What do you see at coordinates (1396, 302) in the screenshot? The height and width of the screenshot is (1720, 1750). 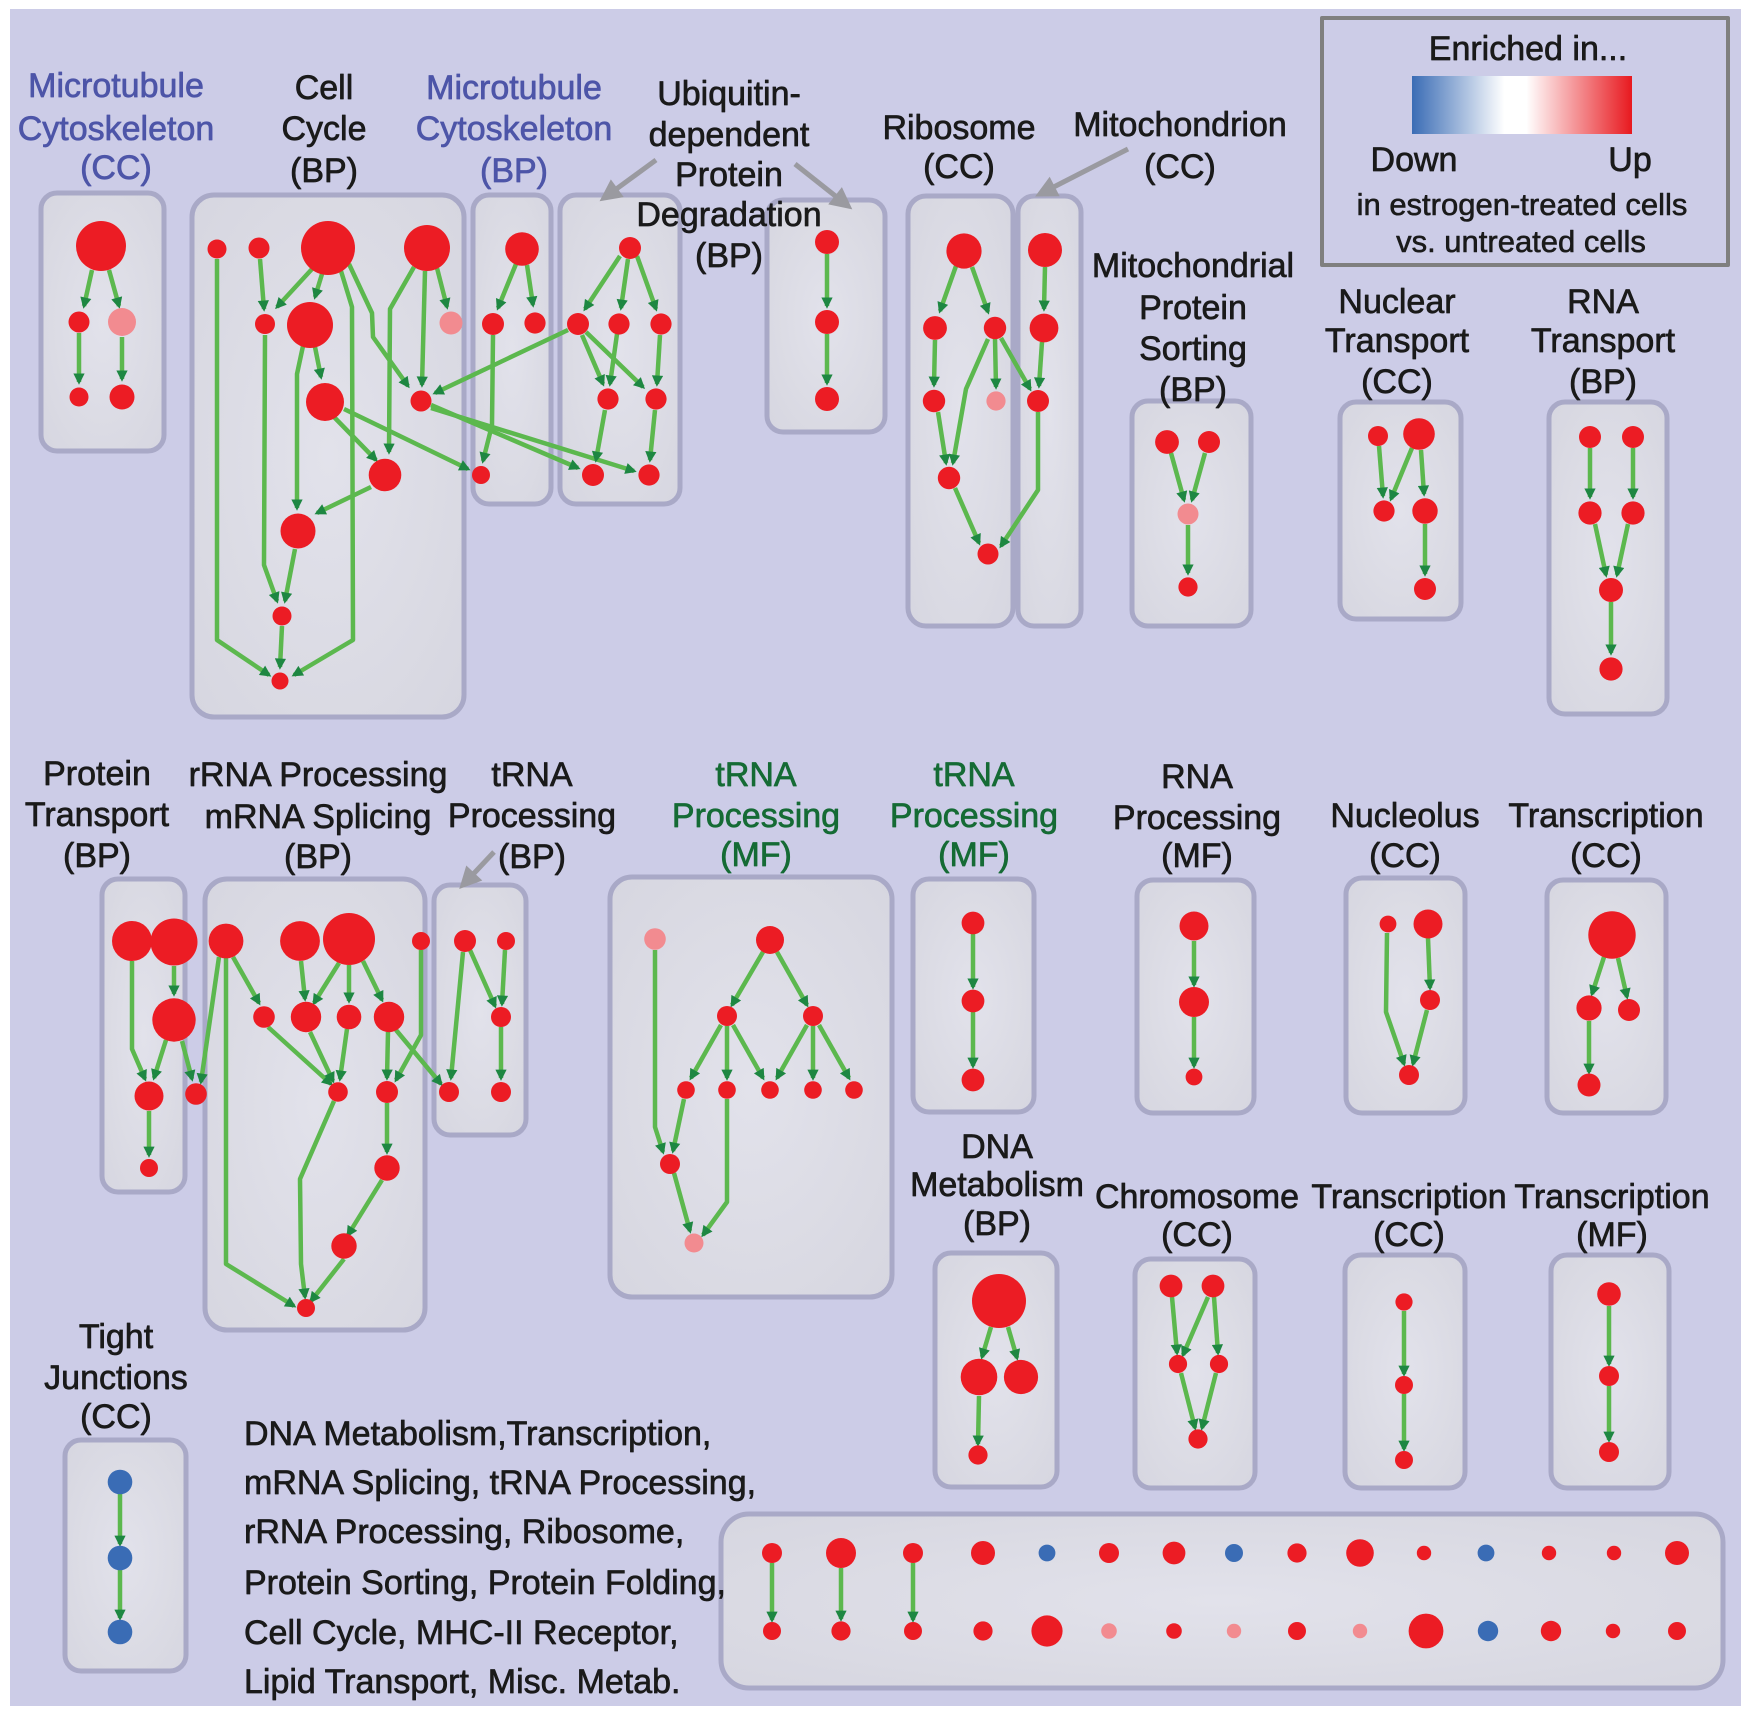 I see `svg-text: Nuclear` at bounding box center [1396, 302].